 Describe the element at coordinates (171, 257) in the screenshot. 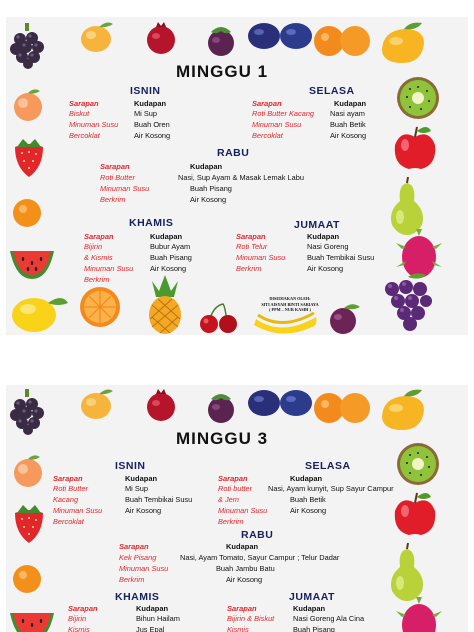

I see `kudapan-list: Bubur Ayam Buah Pisang Air Kosong` at that location.